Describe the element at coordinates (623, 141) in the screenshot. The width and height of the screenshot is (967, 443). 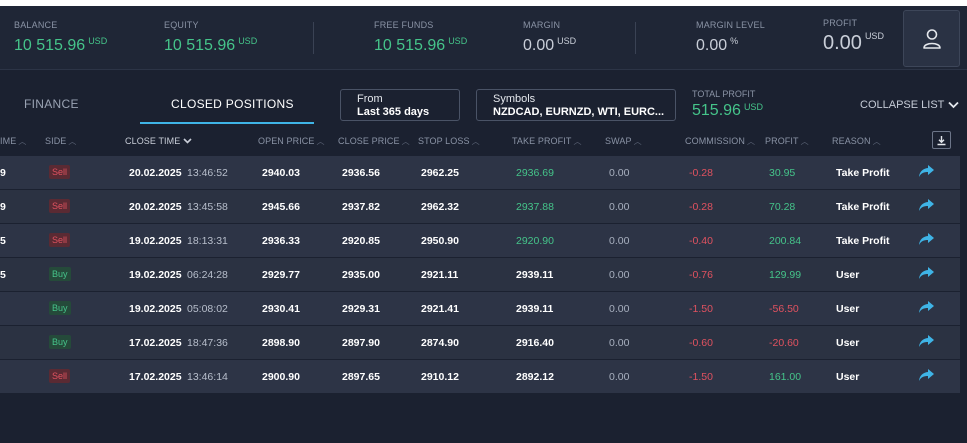
I see `column-header-swap: SWAP ︿` at that location.